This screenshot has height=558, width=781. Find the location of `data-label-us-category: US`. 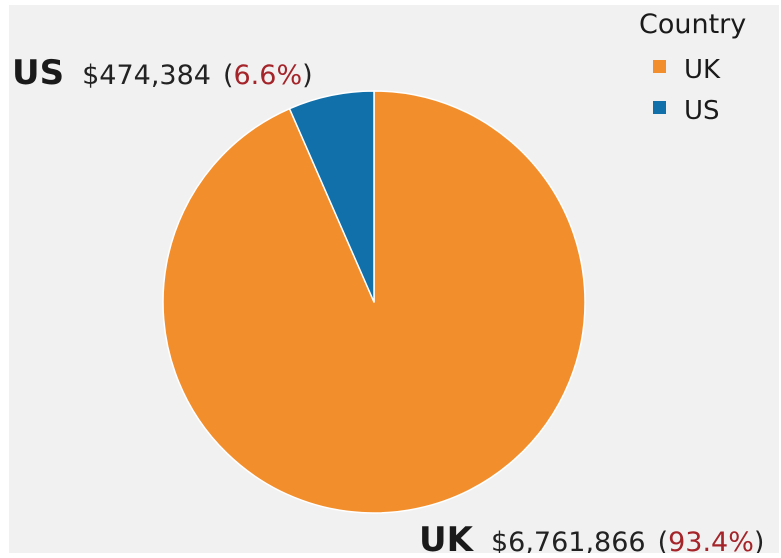

data-label-us-category: US is located at coordinates (38, 73).